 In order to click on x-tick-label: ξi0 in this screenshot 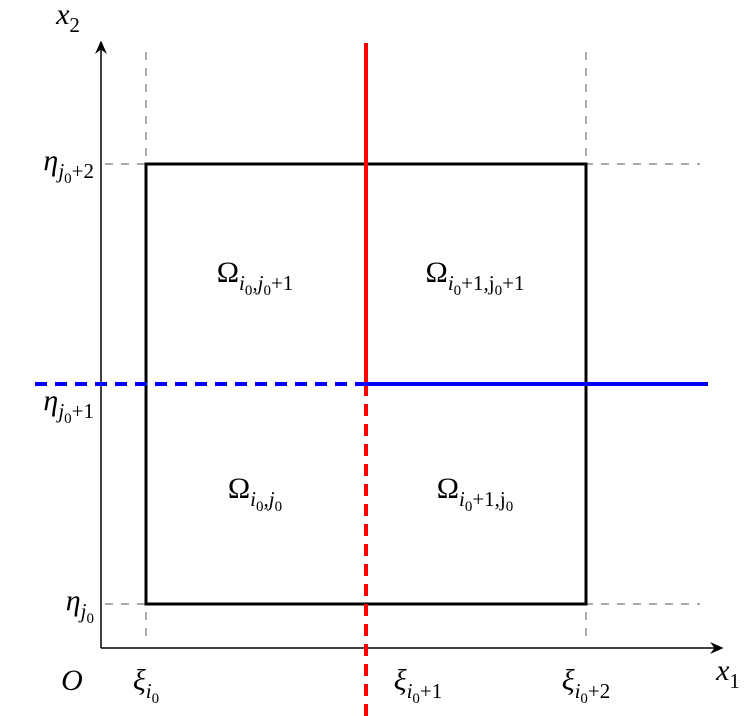, I will do `click(146, 685)`.